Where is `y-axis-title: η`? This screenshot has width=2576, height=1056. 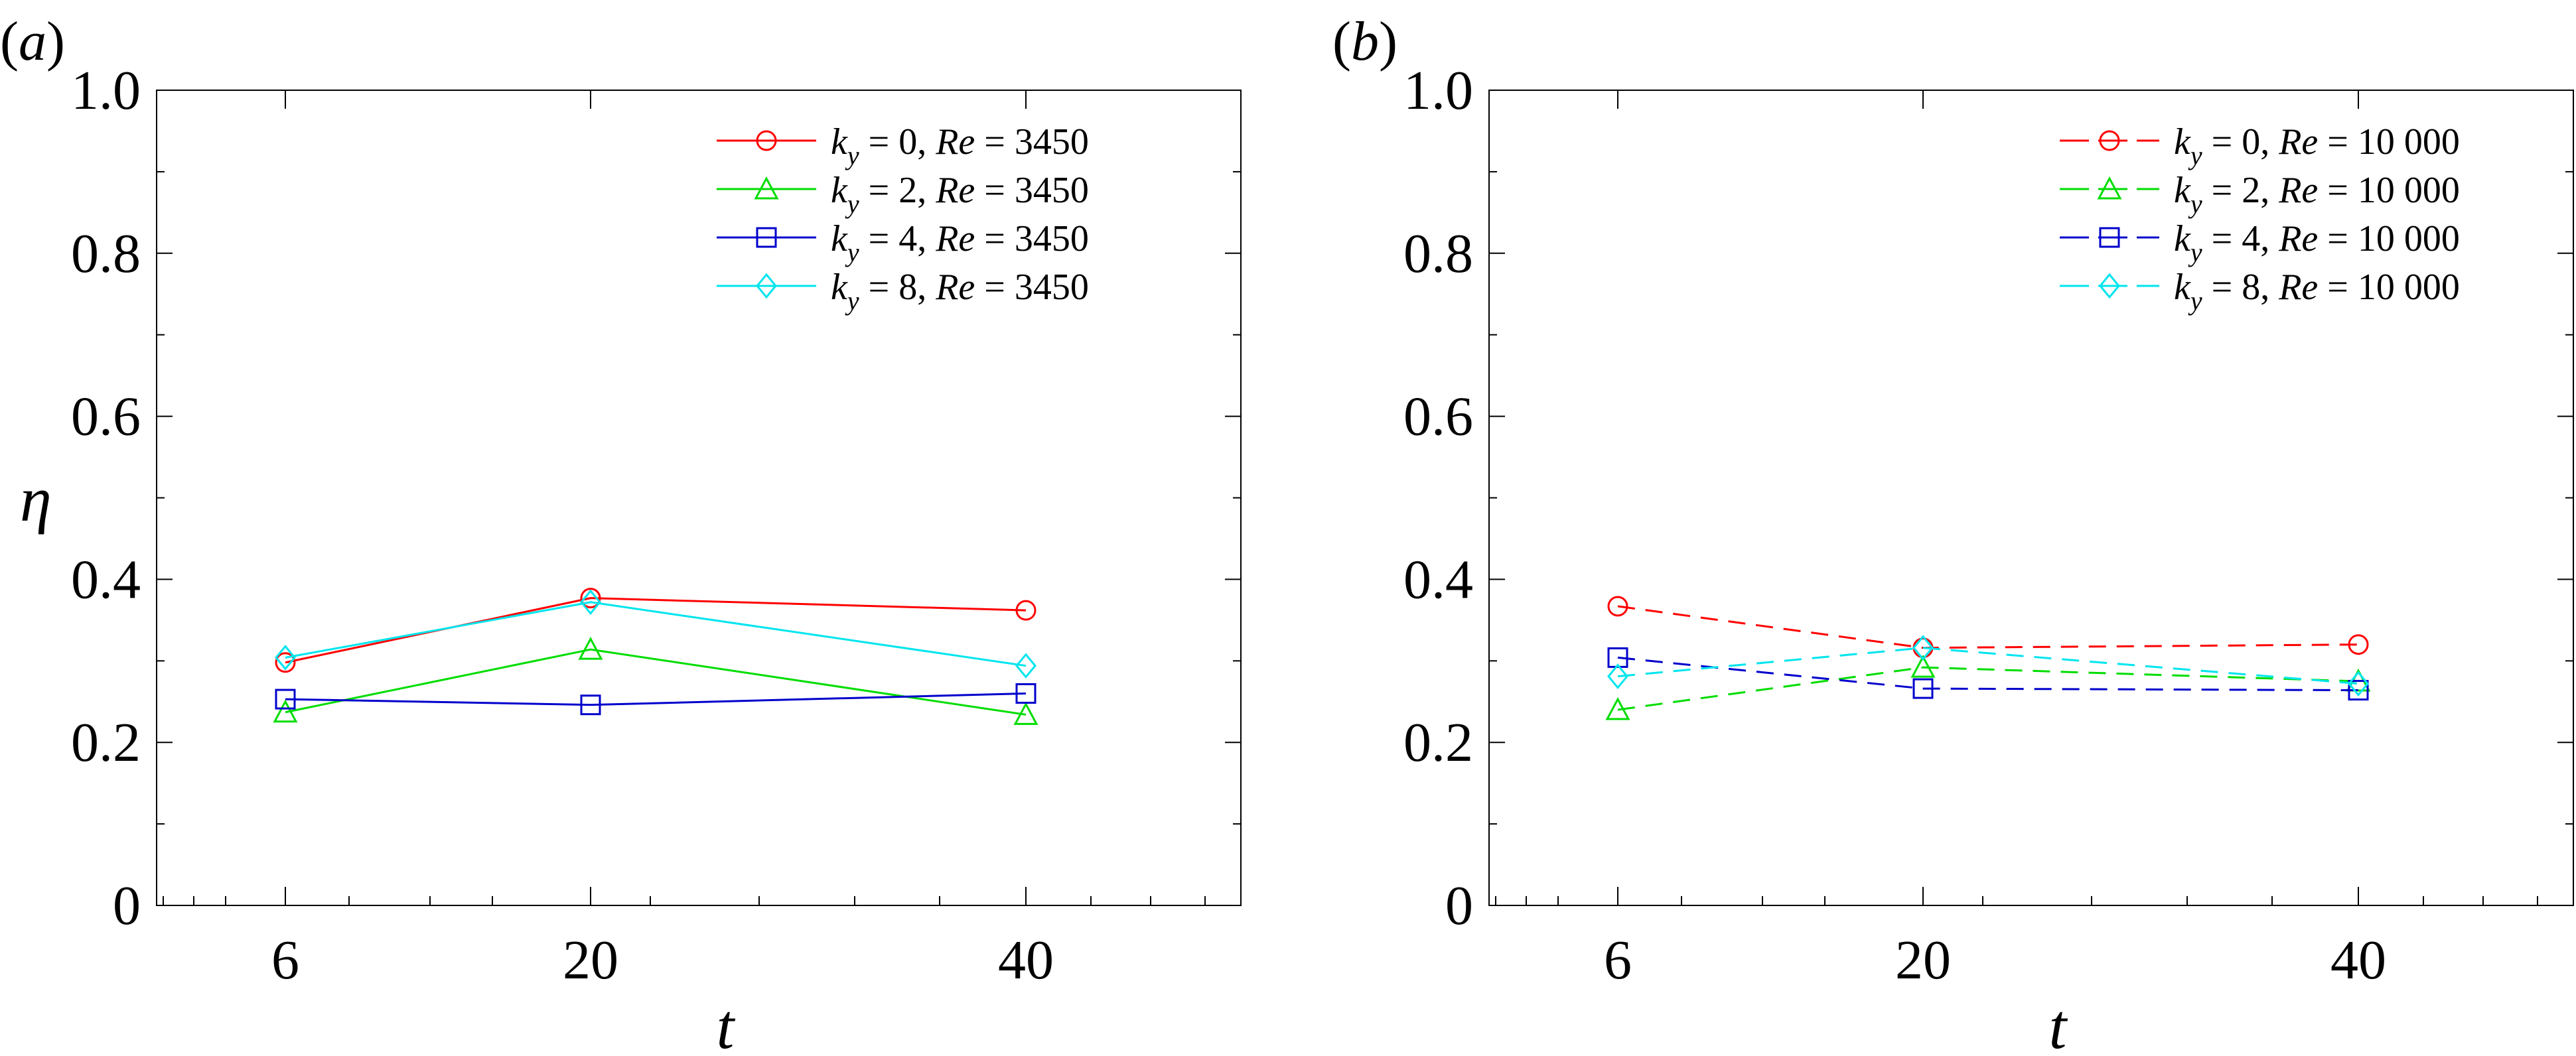
y-axis-title: η is located at coordinates (36, 499).